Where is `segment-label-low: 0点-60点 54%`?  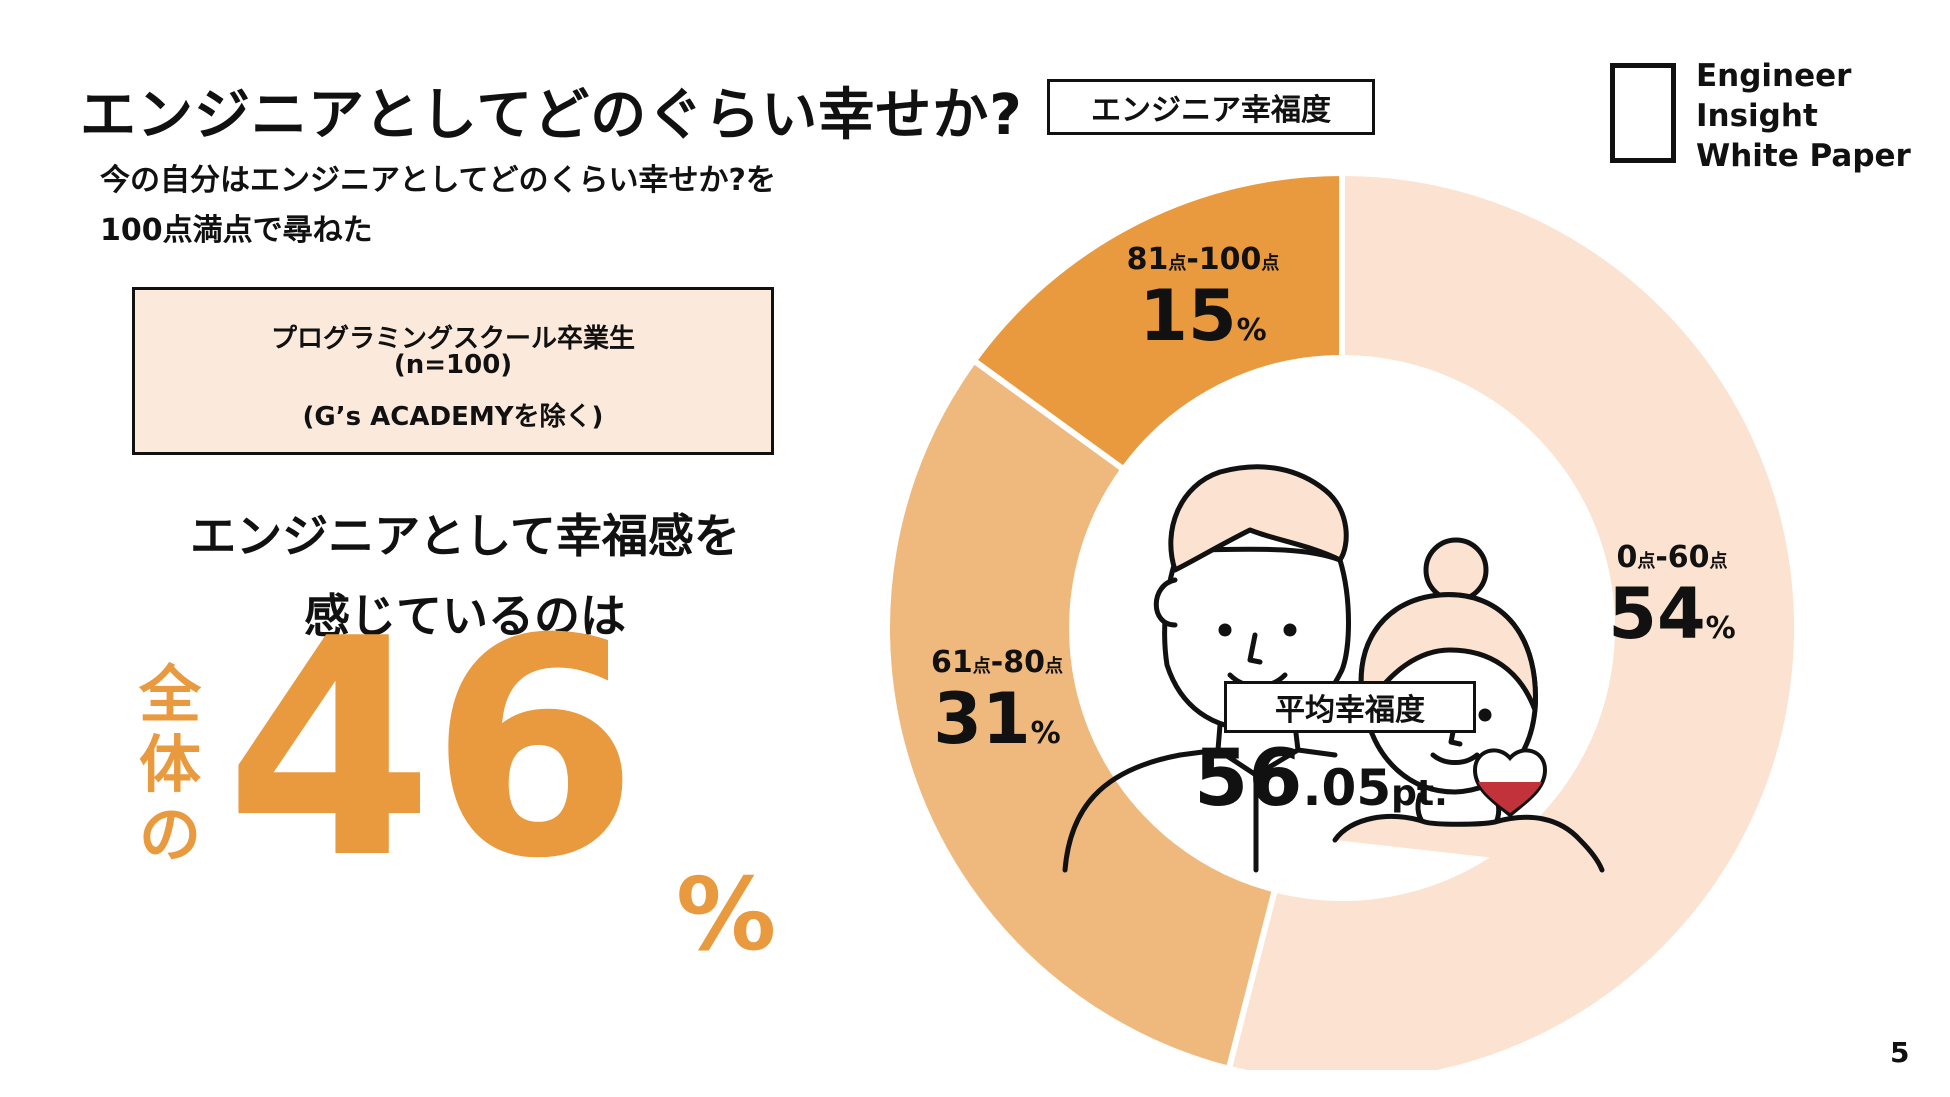 segment-label-low: 0点-60点 54% is located at coordinates (1672, 597).